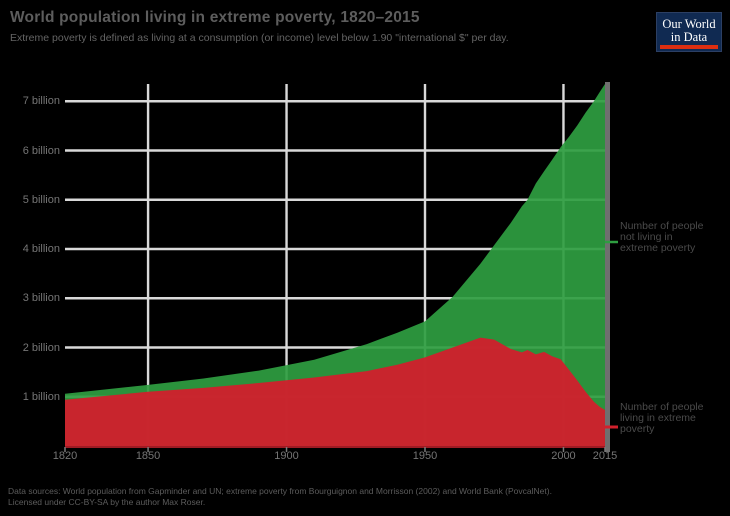 This screenshot has width=730, height=516. I want to click on x-axis-label-2015: 2015, so click(605, 456).